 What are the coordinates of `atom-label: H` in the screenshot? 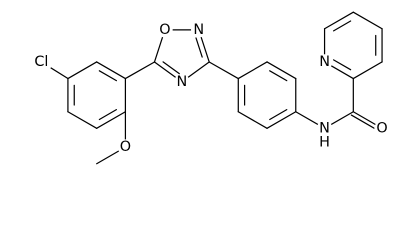 It's located at (324, 143).